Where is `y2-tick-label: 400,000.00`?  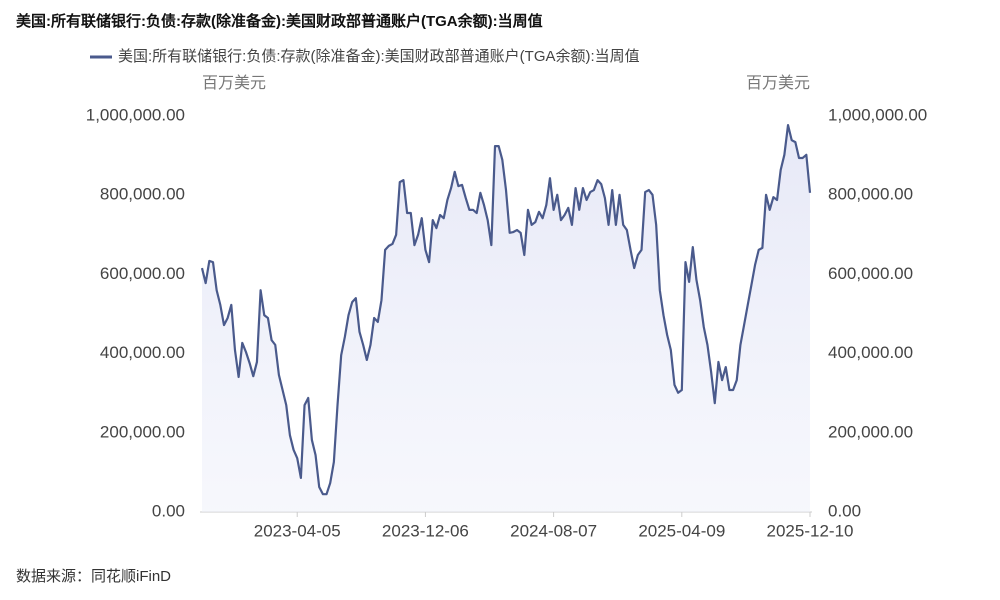 y2-tick-label: 400,000.00 is located at coordinates (870, 352).